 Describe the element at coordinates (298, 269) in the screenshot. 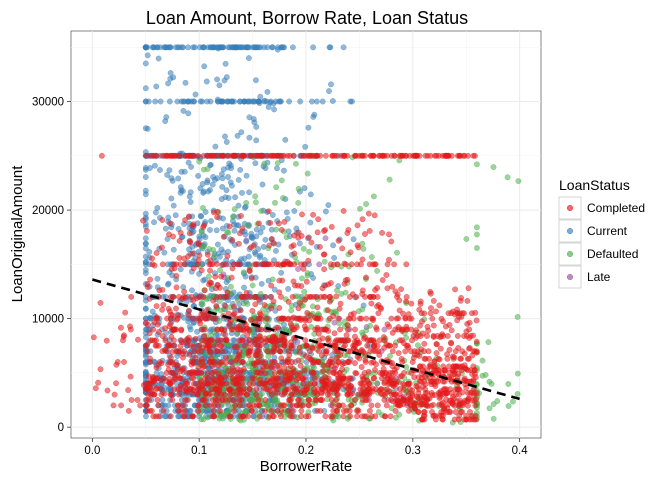

I see `data-point-late` at that location.